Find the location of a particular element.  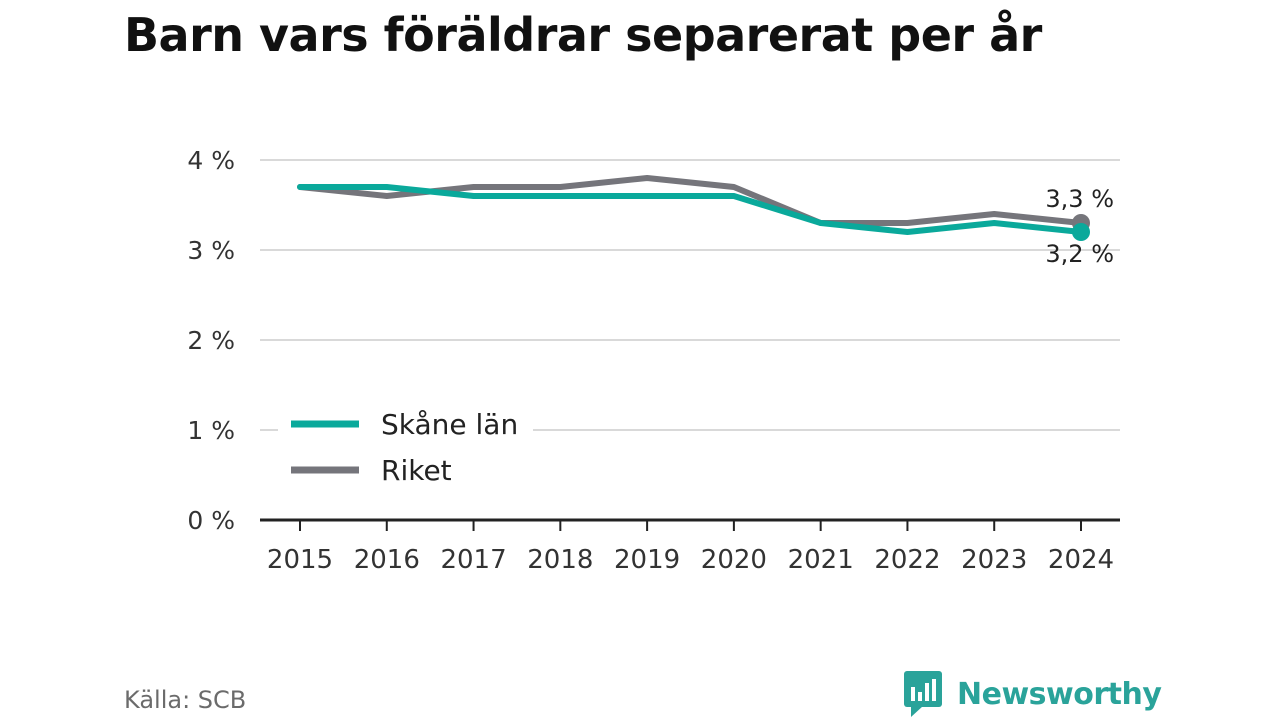

x-tick-label: 2020 is located at coordinates (734, 560).